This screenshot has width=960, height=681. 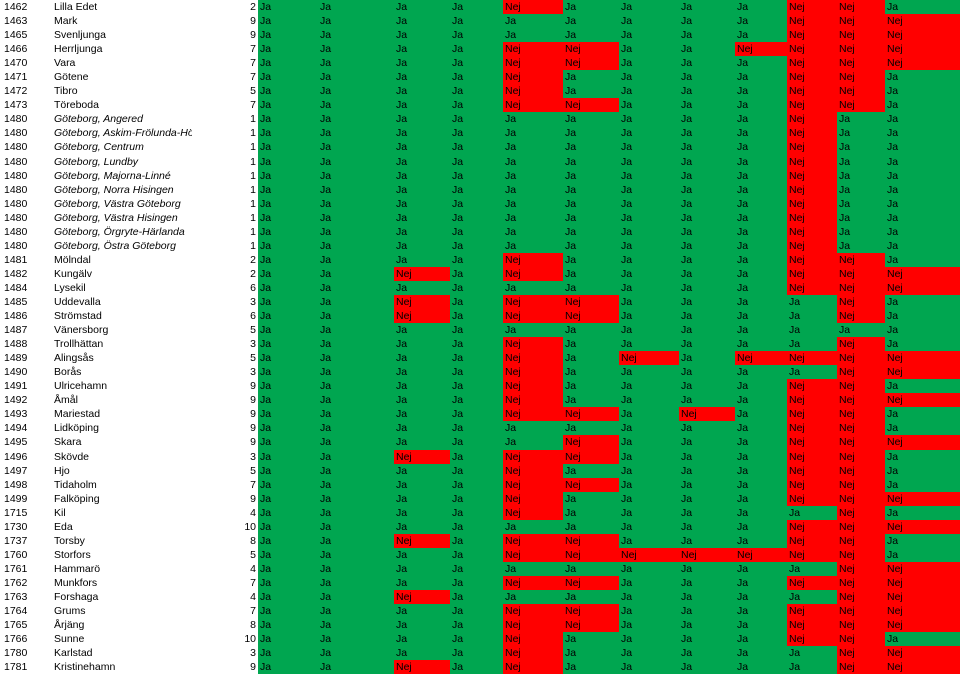 What do you see at coordinates (16, 105) in the screenshot?
I see `municipality-code: 1473` at bounding box center [16, 105].